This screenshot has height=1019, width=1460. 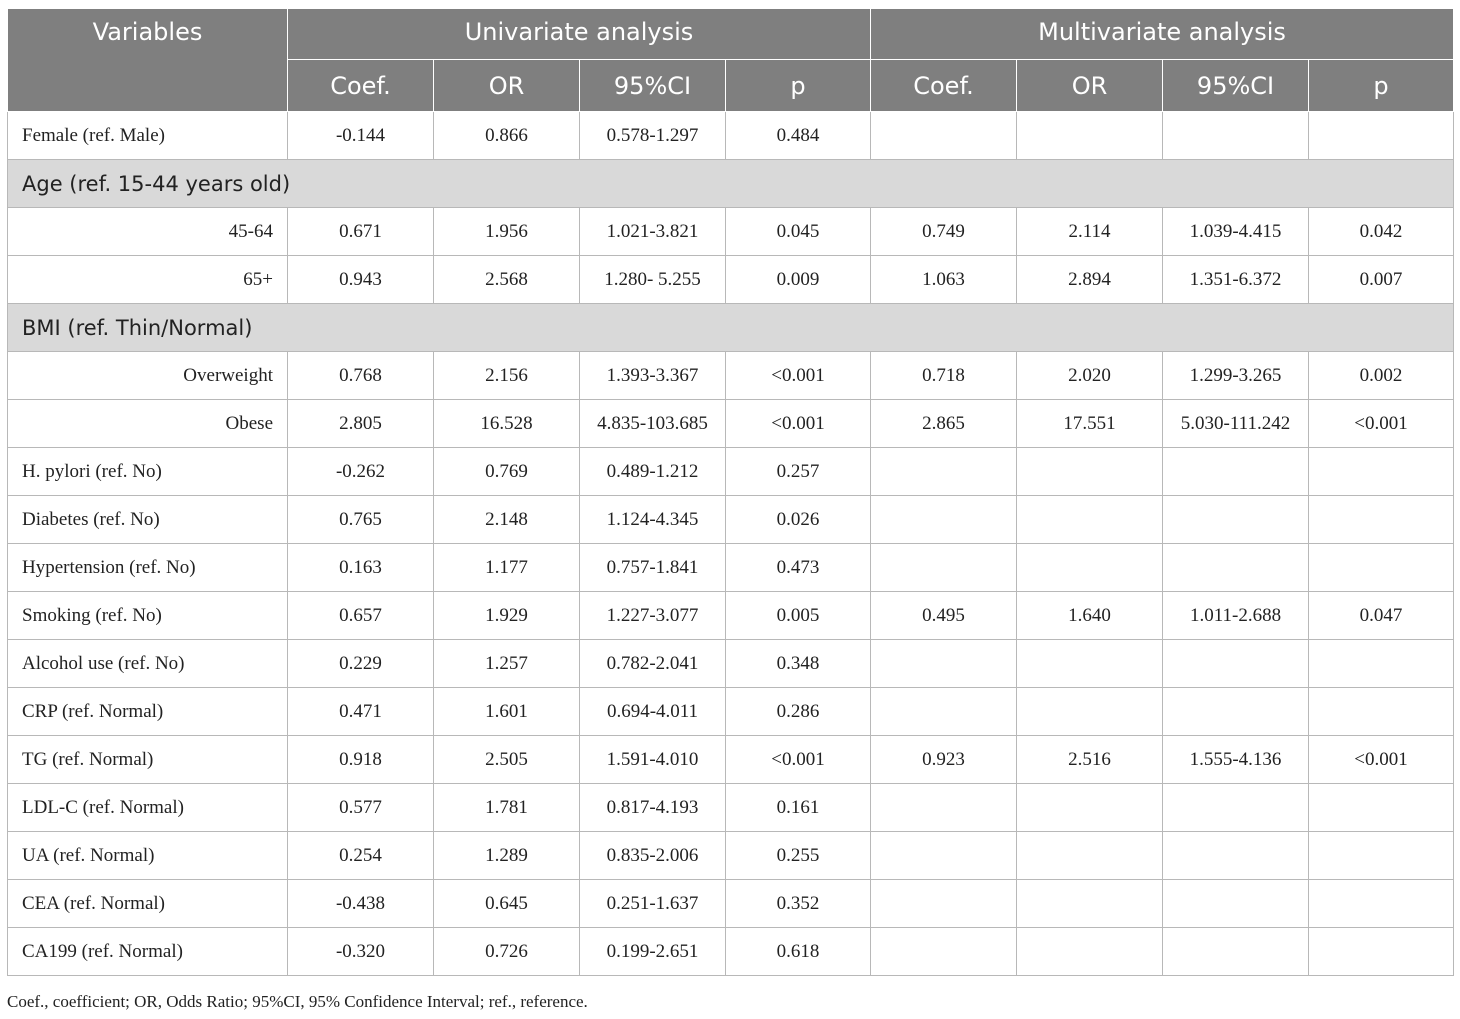 What do you see at coordinates (798, 519) in the screenshot?
I see `univariate-p-cell: 0.026` at bounding box center [798, 519].